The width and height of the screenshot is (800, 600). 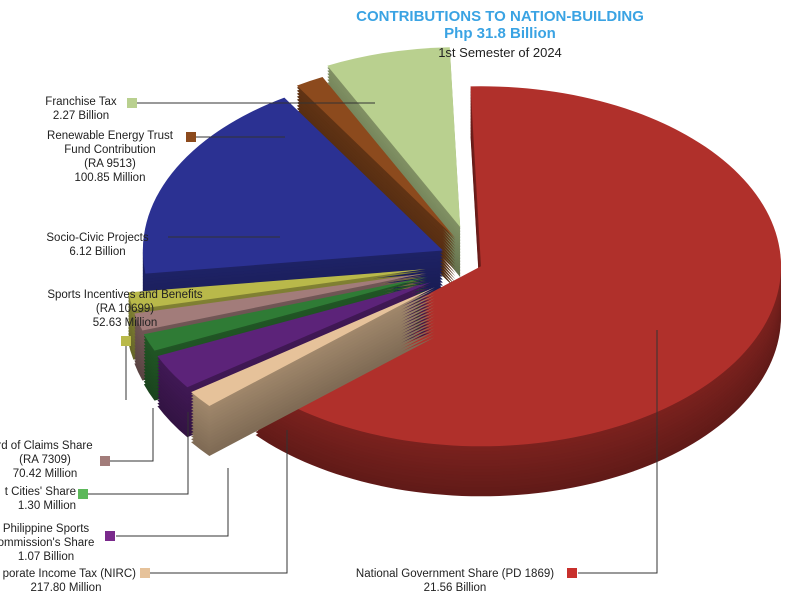 I want to click on label-name: (RA 9513), so click(x=110, y=164).